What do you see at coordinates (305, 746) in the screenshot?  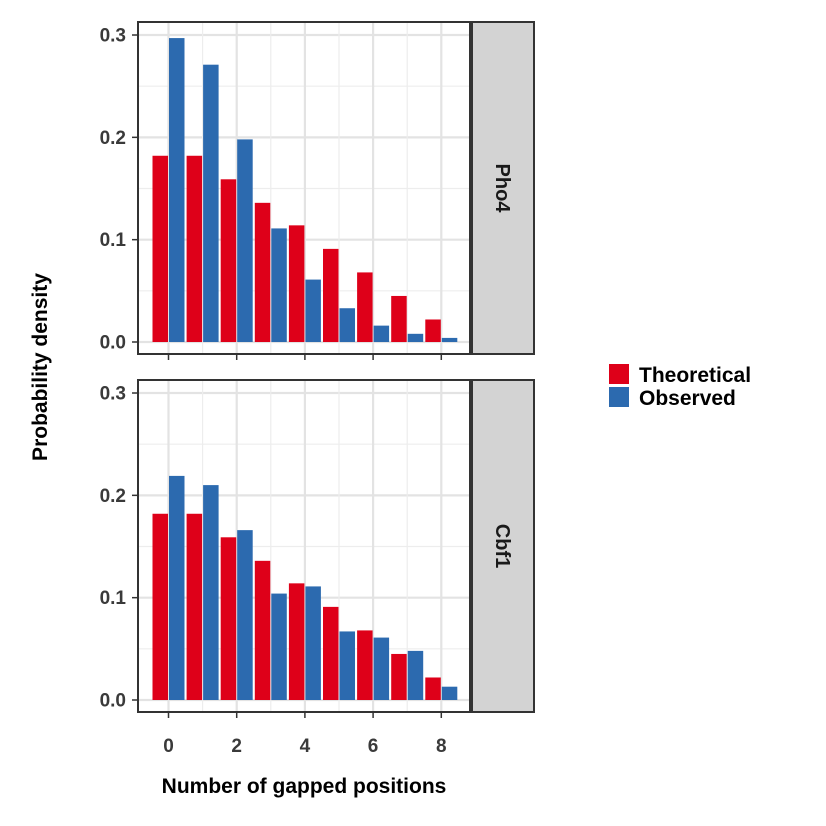 I see `x-tick-label: 4` at bounding box center [305, 746].